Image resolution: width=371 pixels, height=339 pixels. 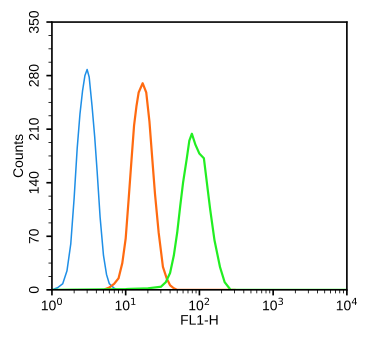 What do you see at coordinates (199, 320) in the screenshot?
I see `x-axis-title: FL1-H` at bounding box center [199, 320].